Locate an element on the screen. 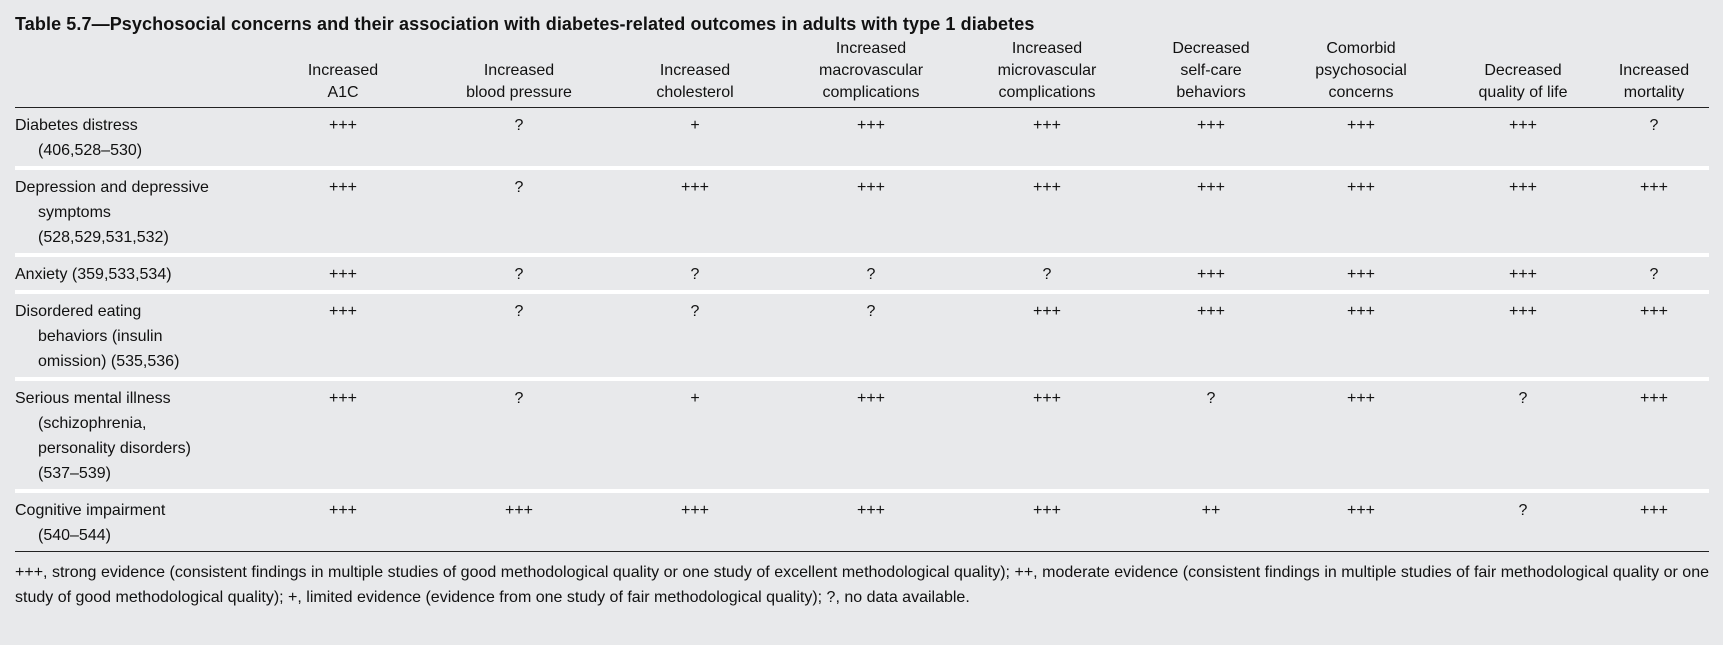 This screenshot has width=1723, height=645. column-header-line: blood pressure is located at coordinates (519, 92).